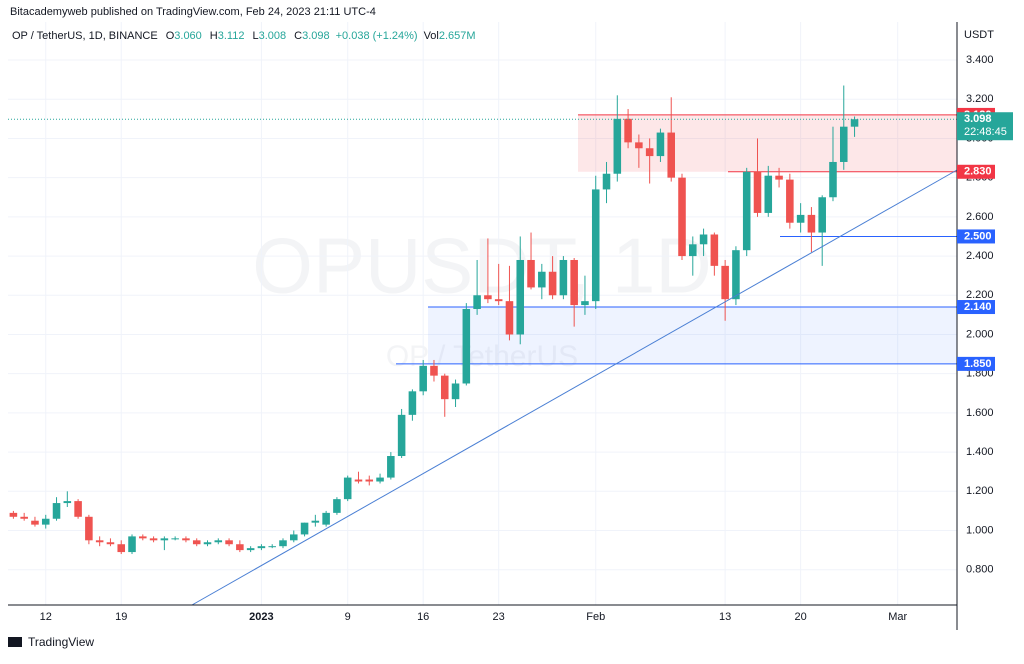 Image resolution: width=1024 pixels, height=664 pixels. What do you see at coordinates (692, 335) in the screenshot?
I see `support-zone` at bounding box center [692, 335].